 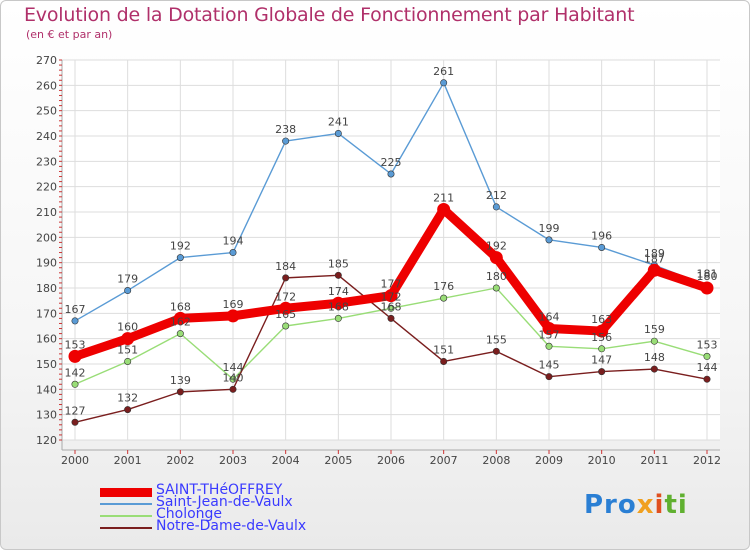 I want to click on data-label-notre-dame-de-vaulx: 140, so click(x=233, y=377).